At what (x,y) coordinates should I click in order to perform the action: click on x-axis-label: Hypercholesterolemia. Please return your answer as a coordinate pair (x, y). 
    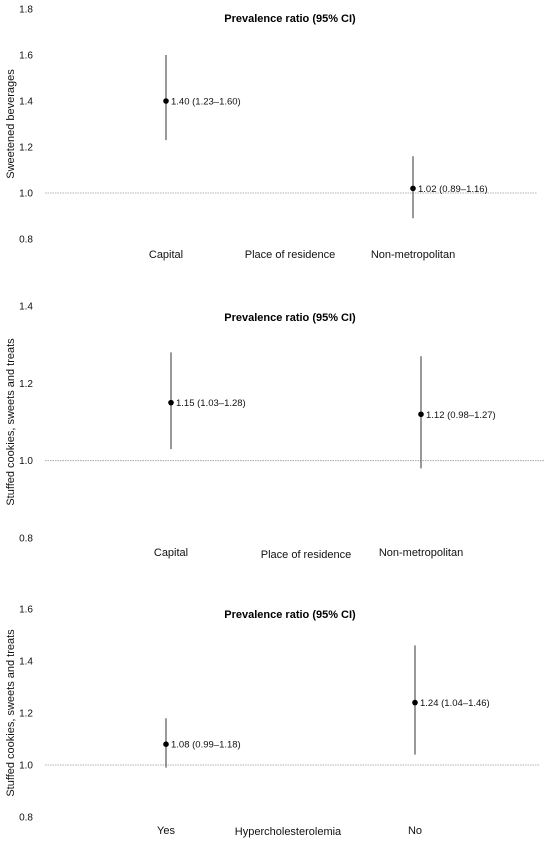
    Looking at the image, I should click on (288, 832).